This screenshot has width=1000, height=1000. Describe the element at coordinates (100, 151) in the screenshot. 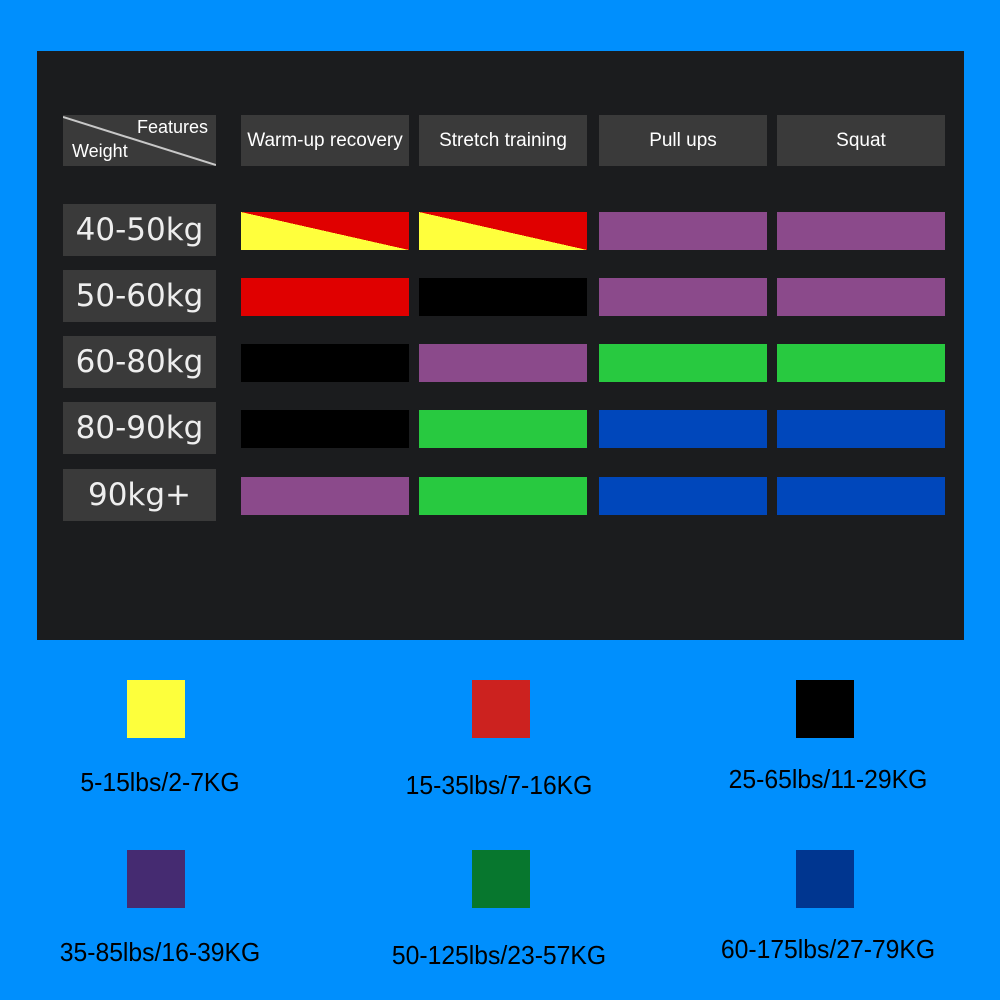

I see `weight-label: Weight` at that location.